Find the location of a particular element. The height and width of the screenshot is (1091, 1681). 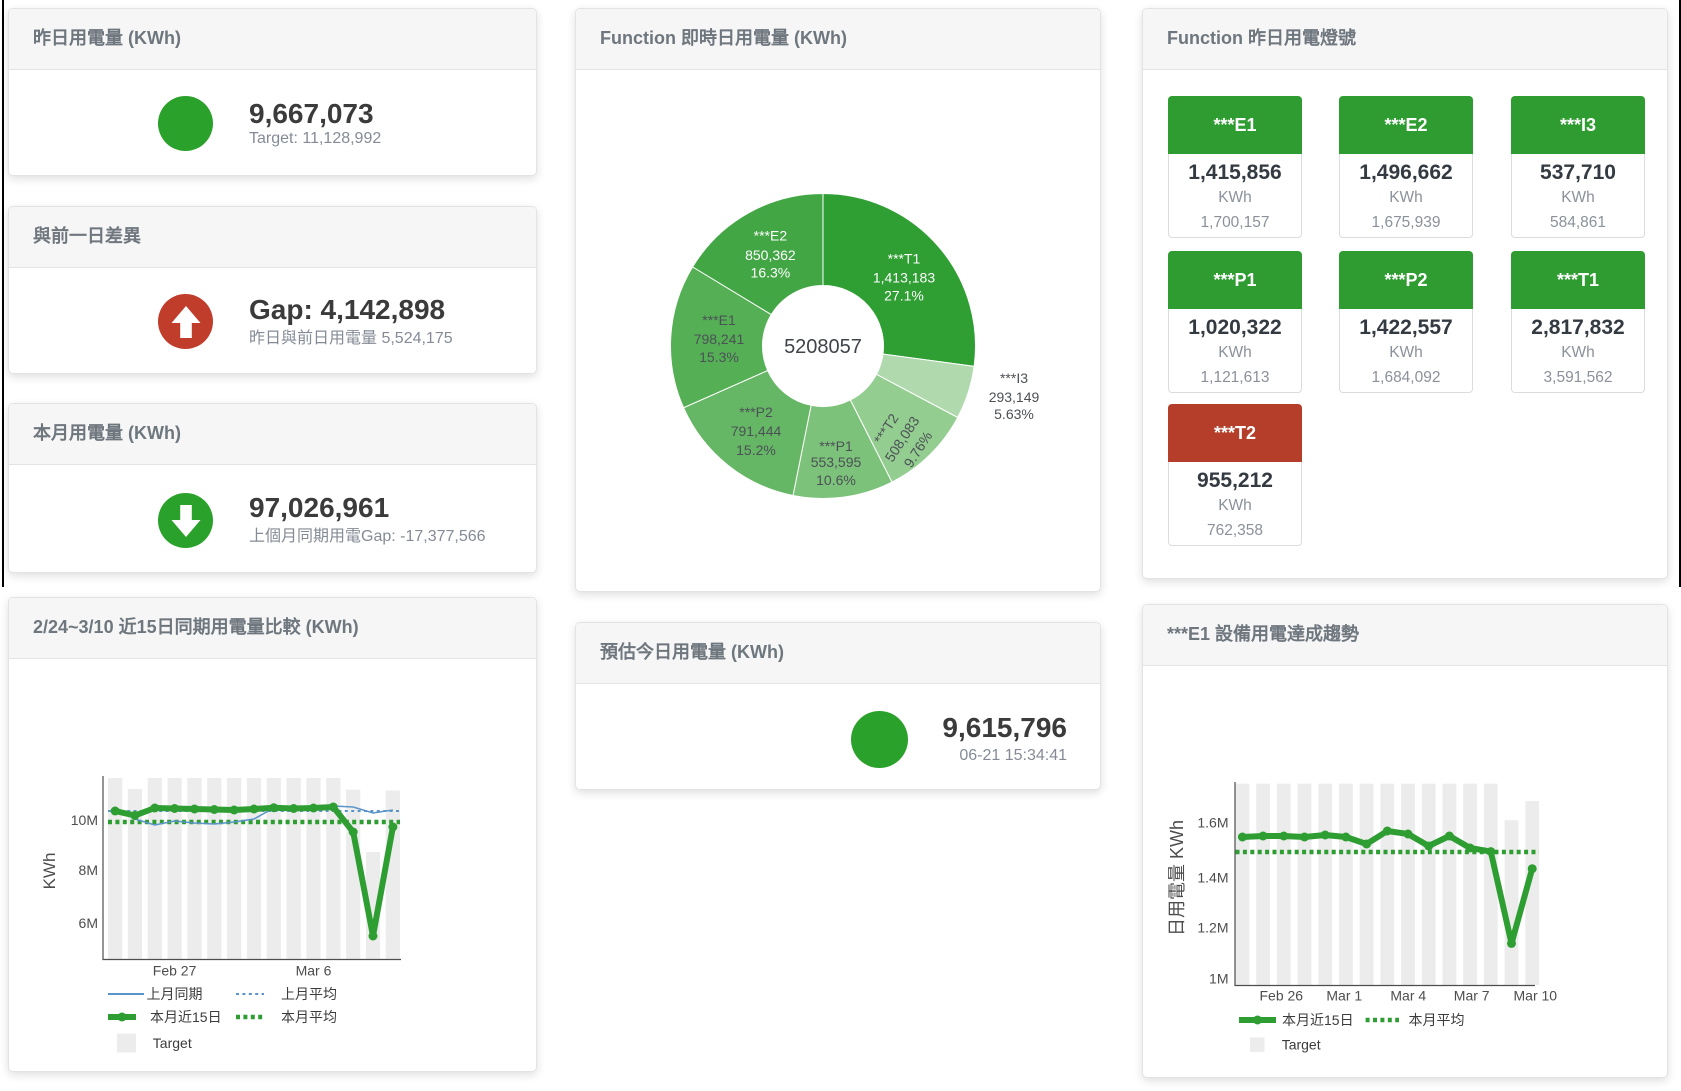

svg-text: ***P1 is located at coordinates (836, 446).